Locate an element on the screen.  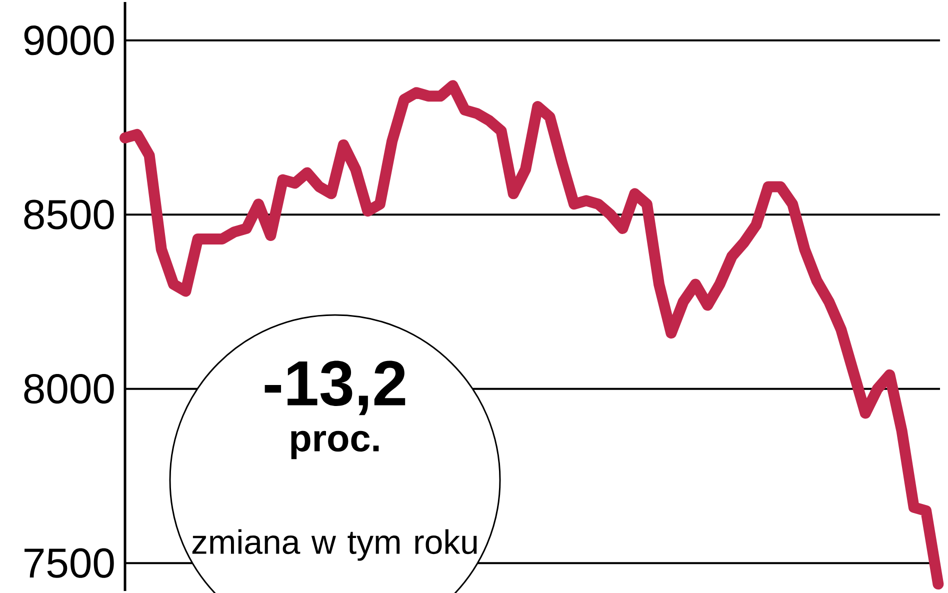
y-tick-label: 9000 is located at coordinates (69, 41).